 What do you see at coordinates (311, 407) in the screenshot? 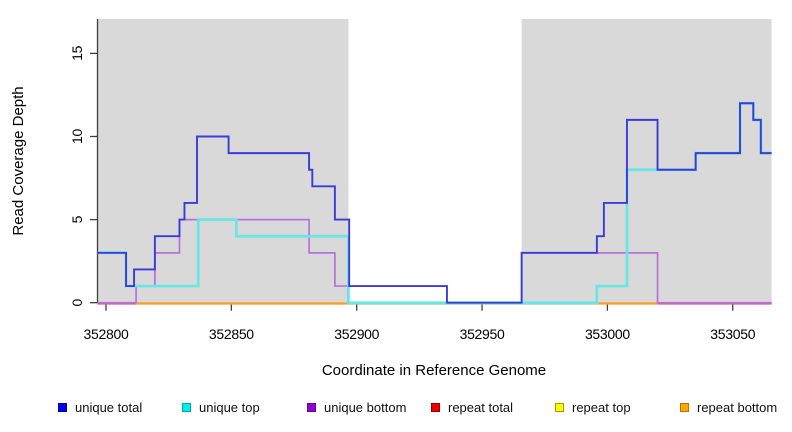
I see `legend-swatch-unique-bottom` at bounding box center [311, 407].